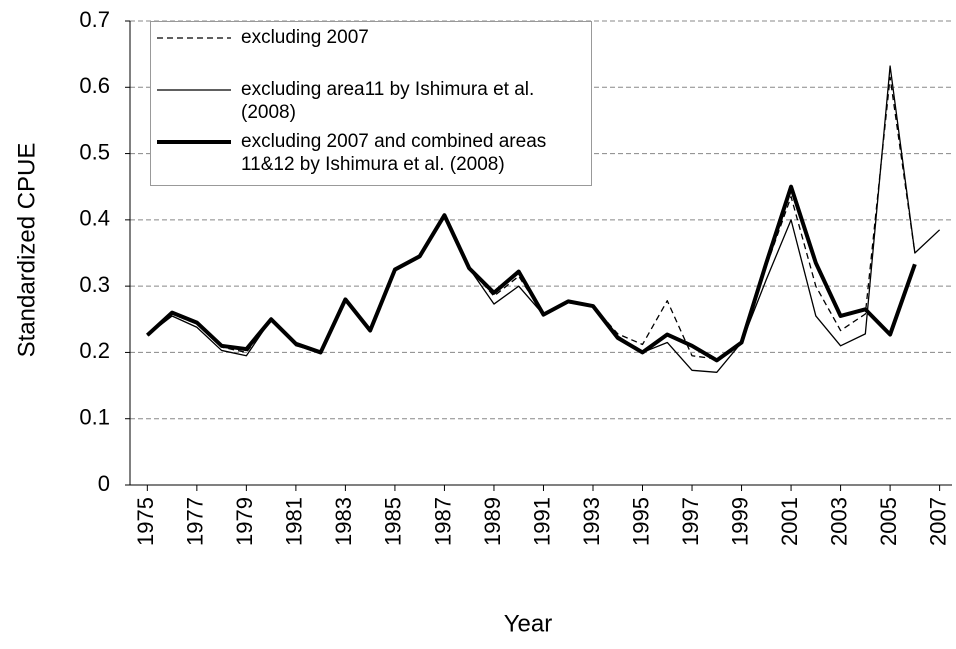  What do you see at coordinates (640, 521) in the screenshot?
I see `x-tick-label: 1995` at bounding box center [640, 521].